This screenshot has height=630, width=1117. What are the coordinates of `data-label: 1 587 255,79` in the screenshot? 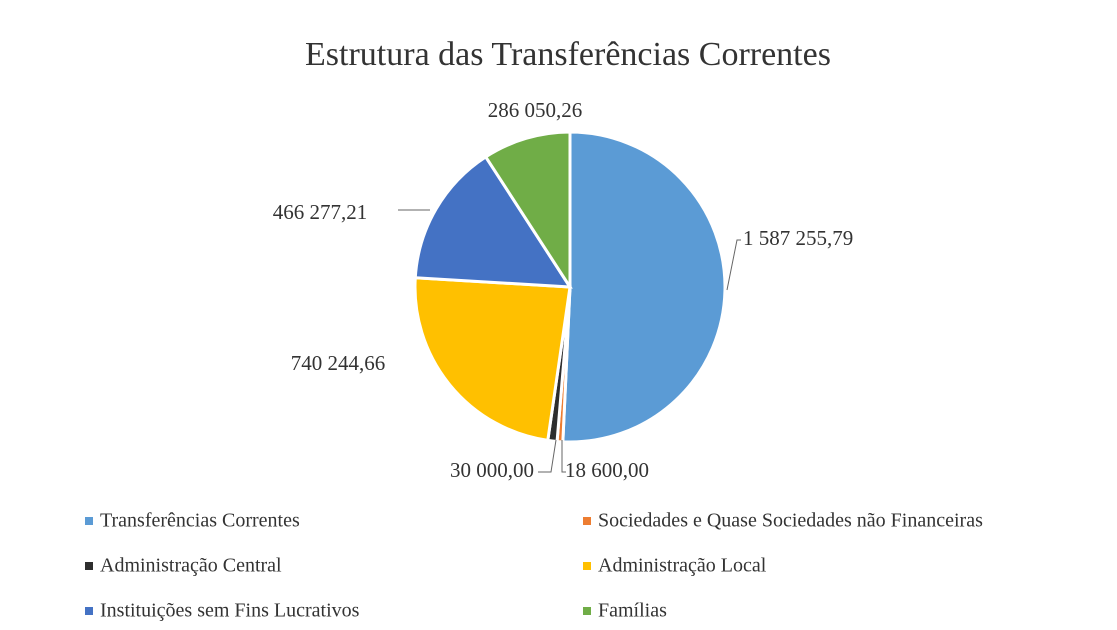 It's located at (798, 238).